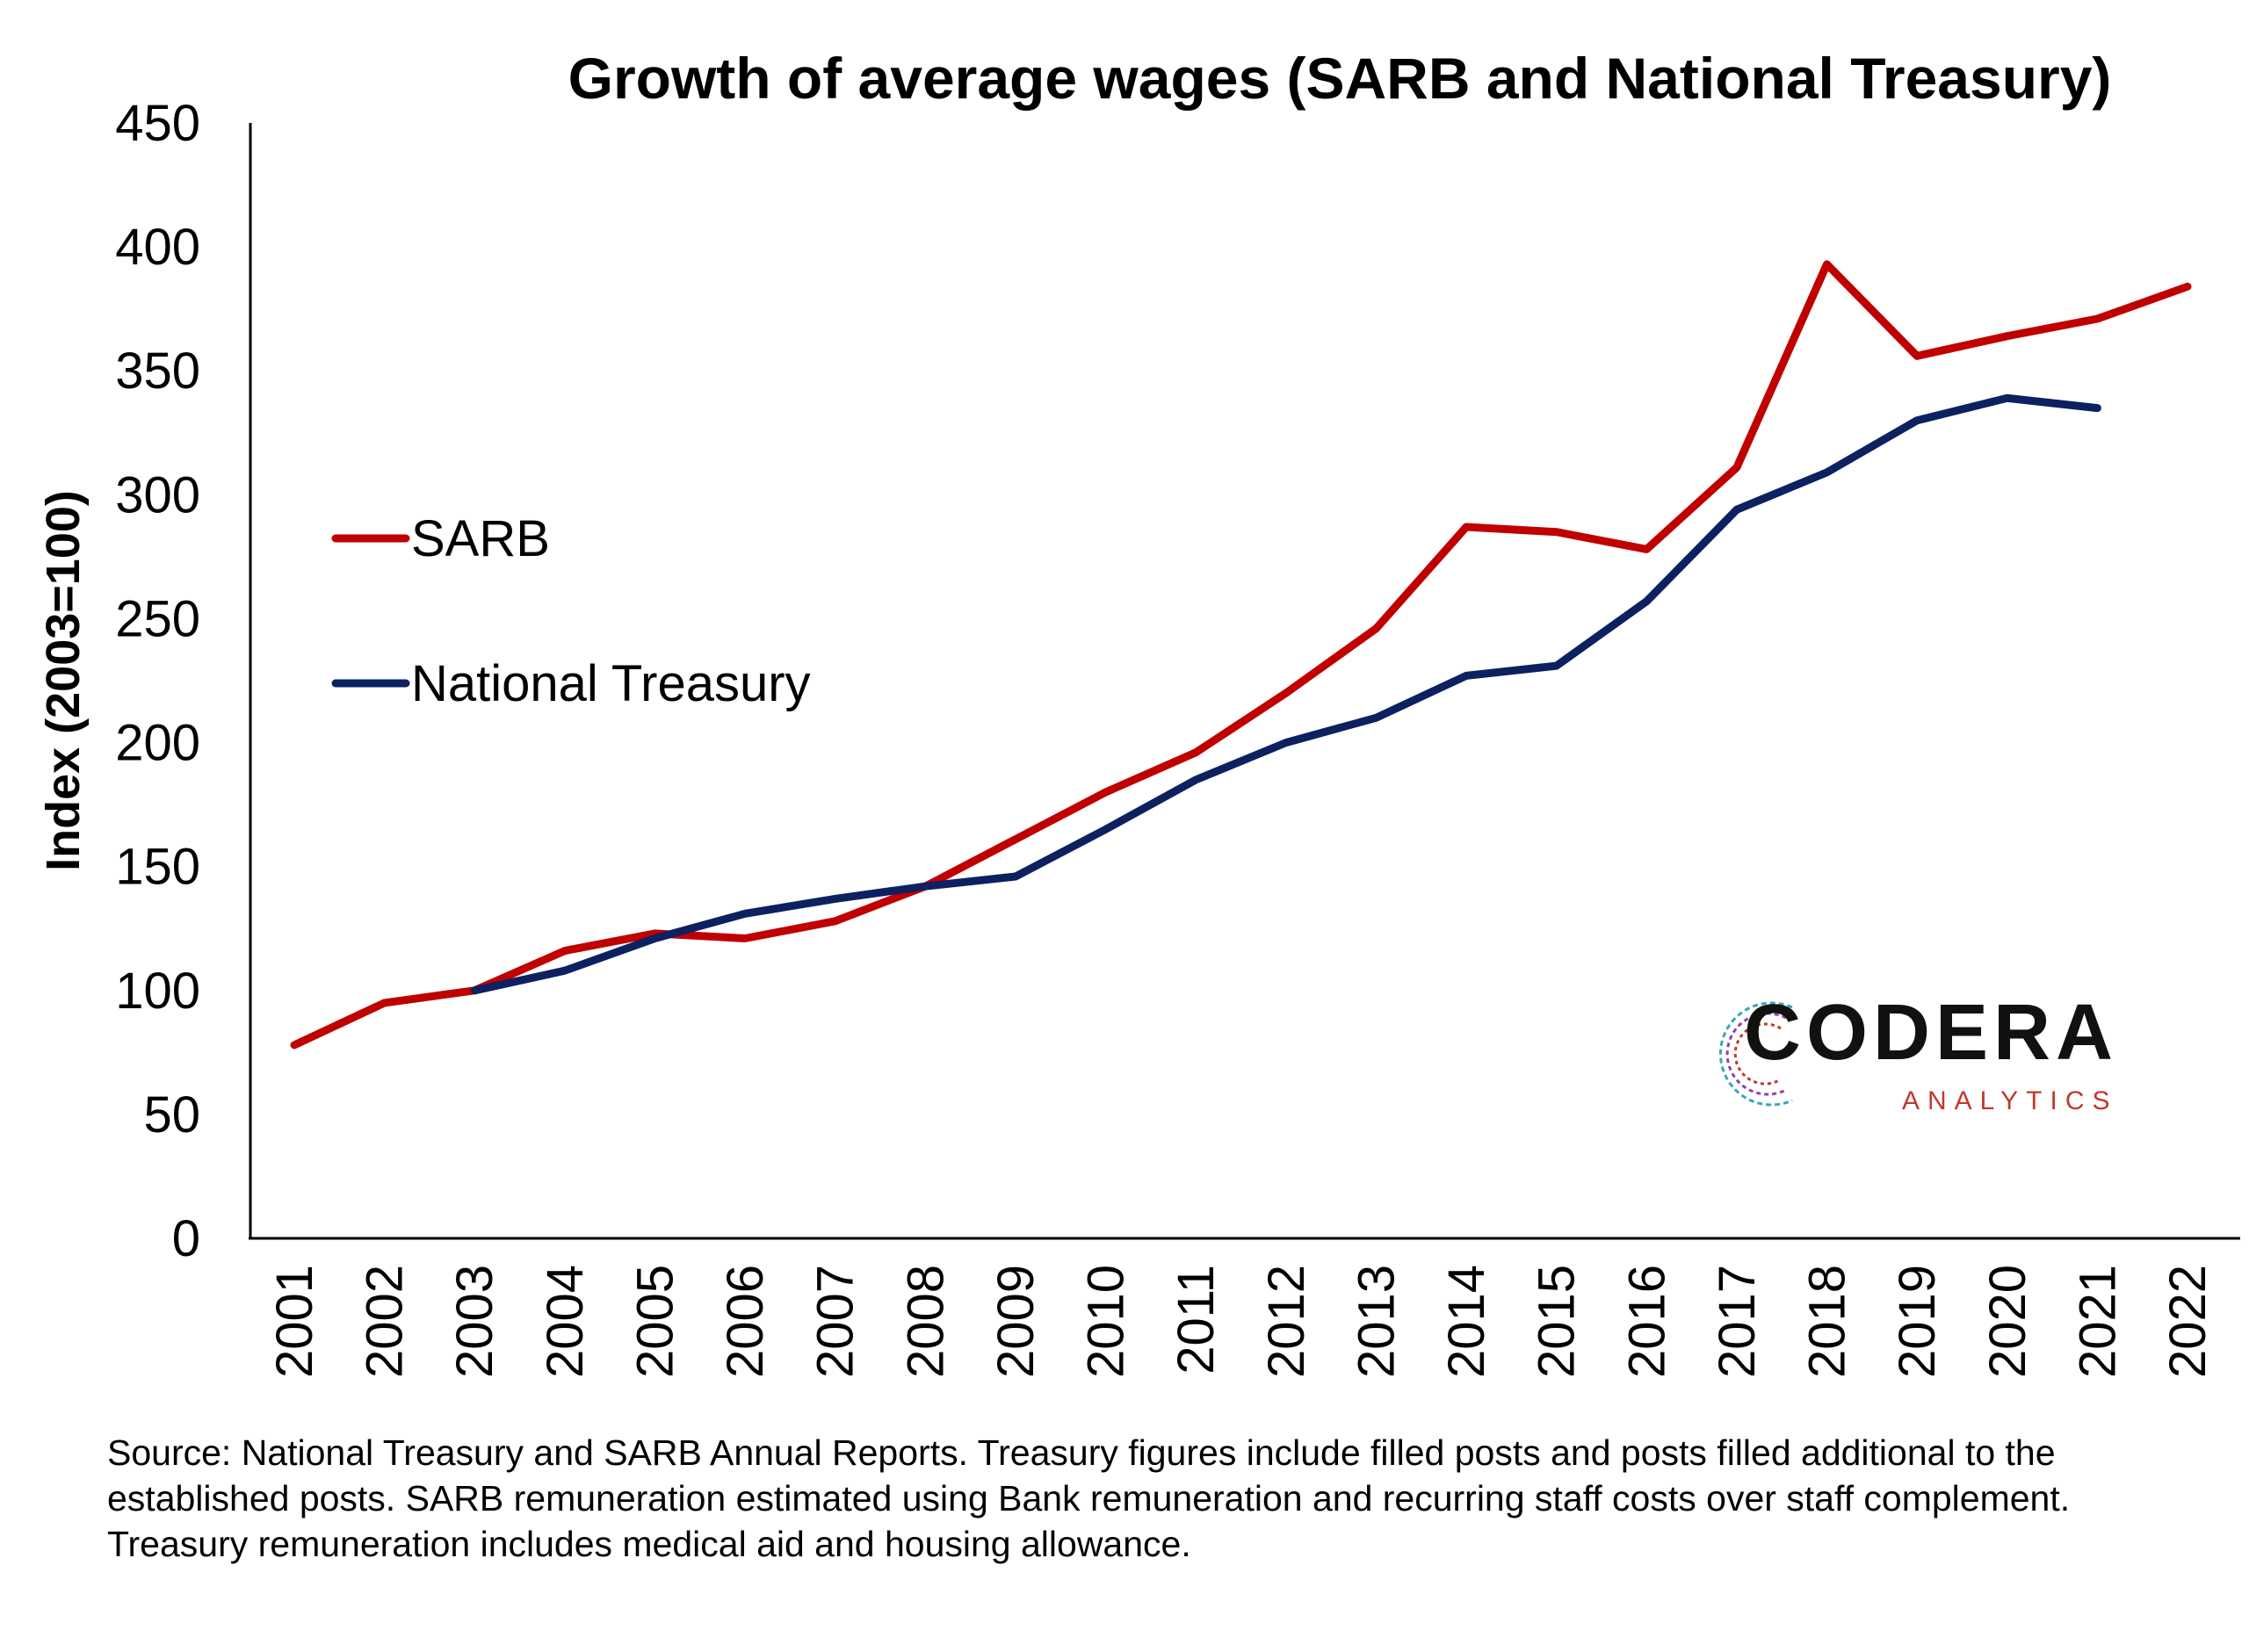 This screenshot has height=1652, width=2249. What do you see at coordinates (157, 681) in the screenshot?
I see `y-ticks: 0 50 100 150 200 250 300 350 400 450` at bounding box center [157, 681].